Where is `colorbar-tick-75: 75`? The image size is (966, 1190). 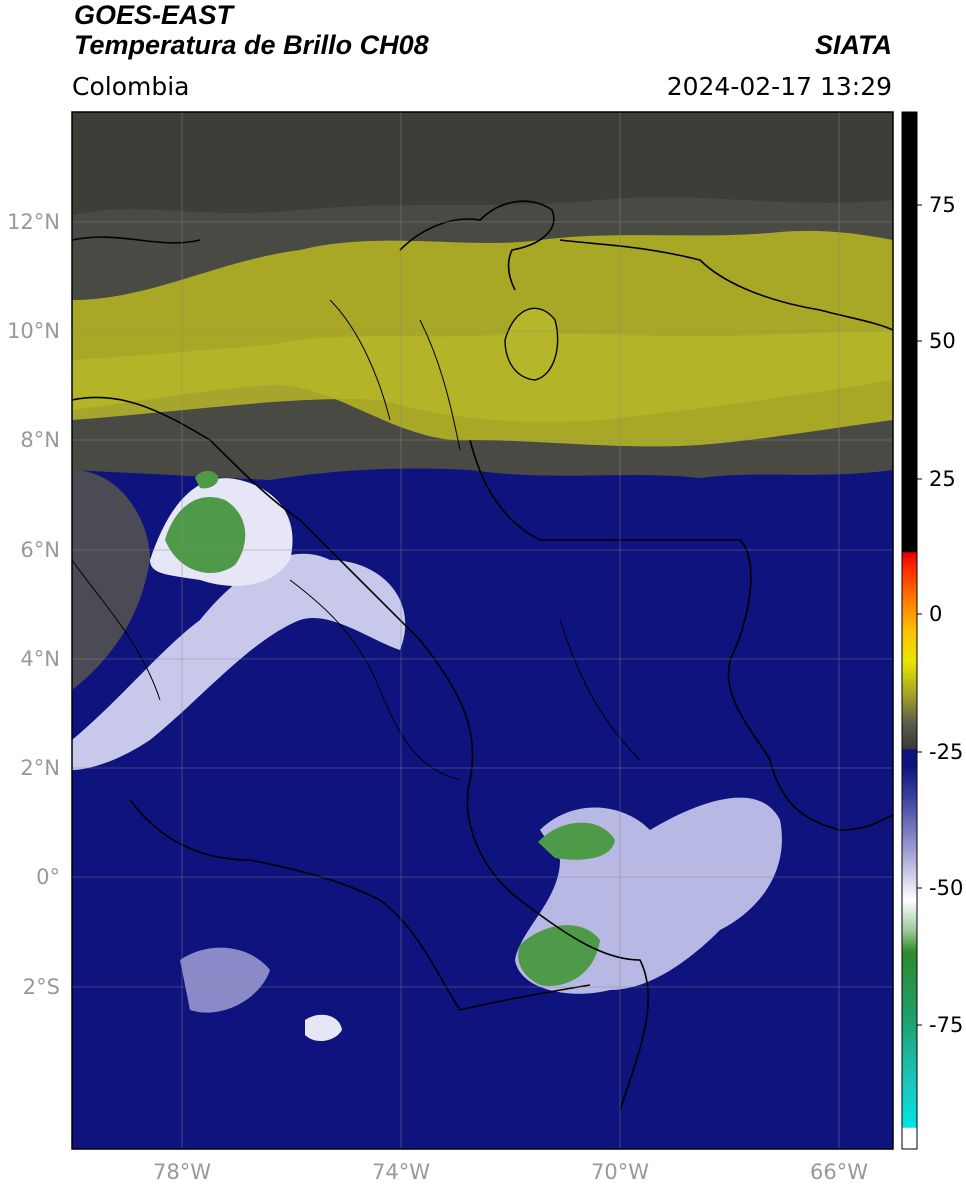 colorbar-tick-75: 75 is located at coordinates (942, 205).